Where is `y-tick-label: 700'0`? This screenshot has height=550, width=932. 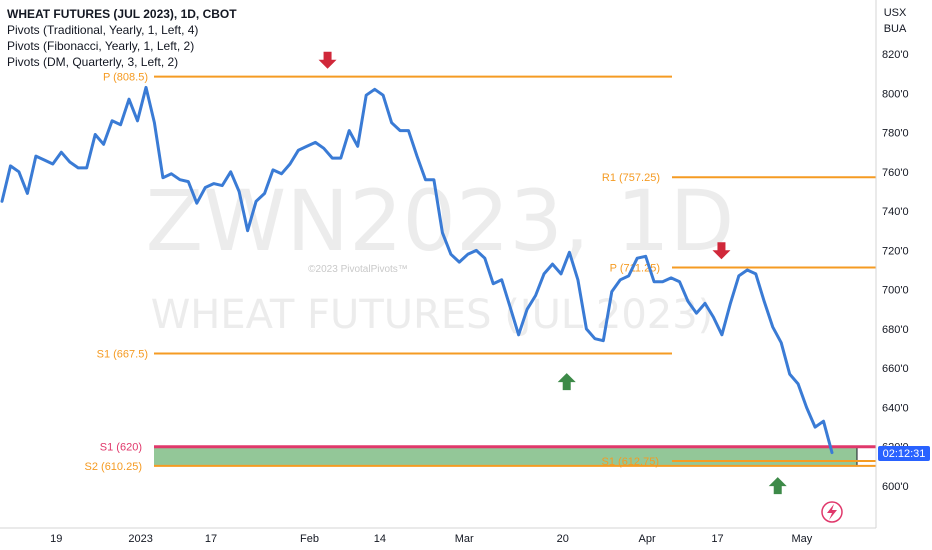
y-tick-label: 700'0 is located at coordinates (895, 291).